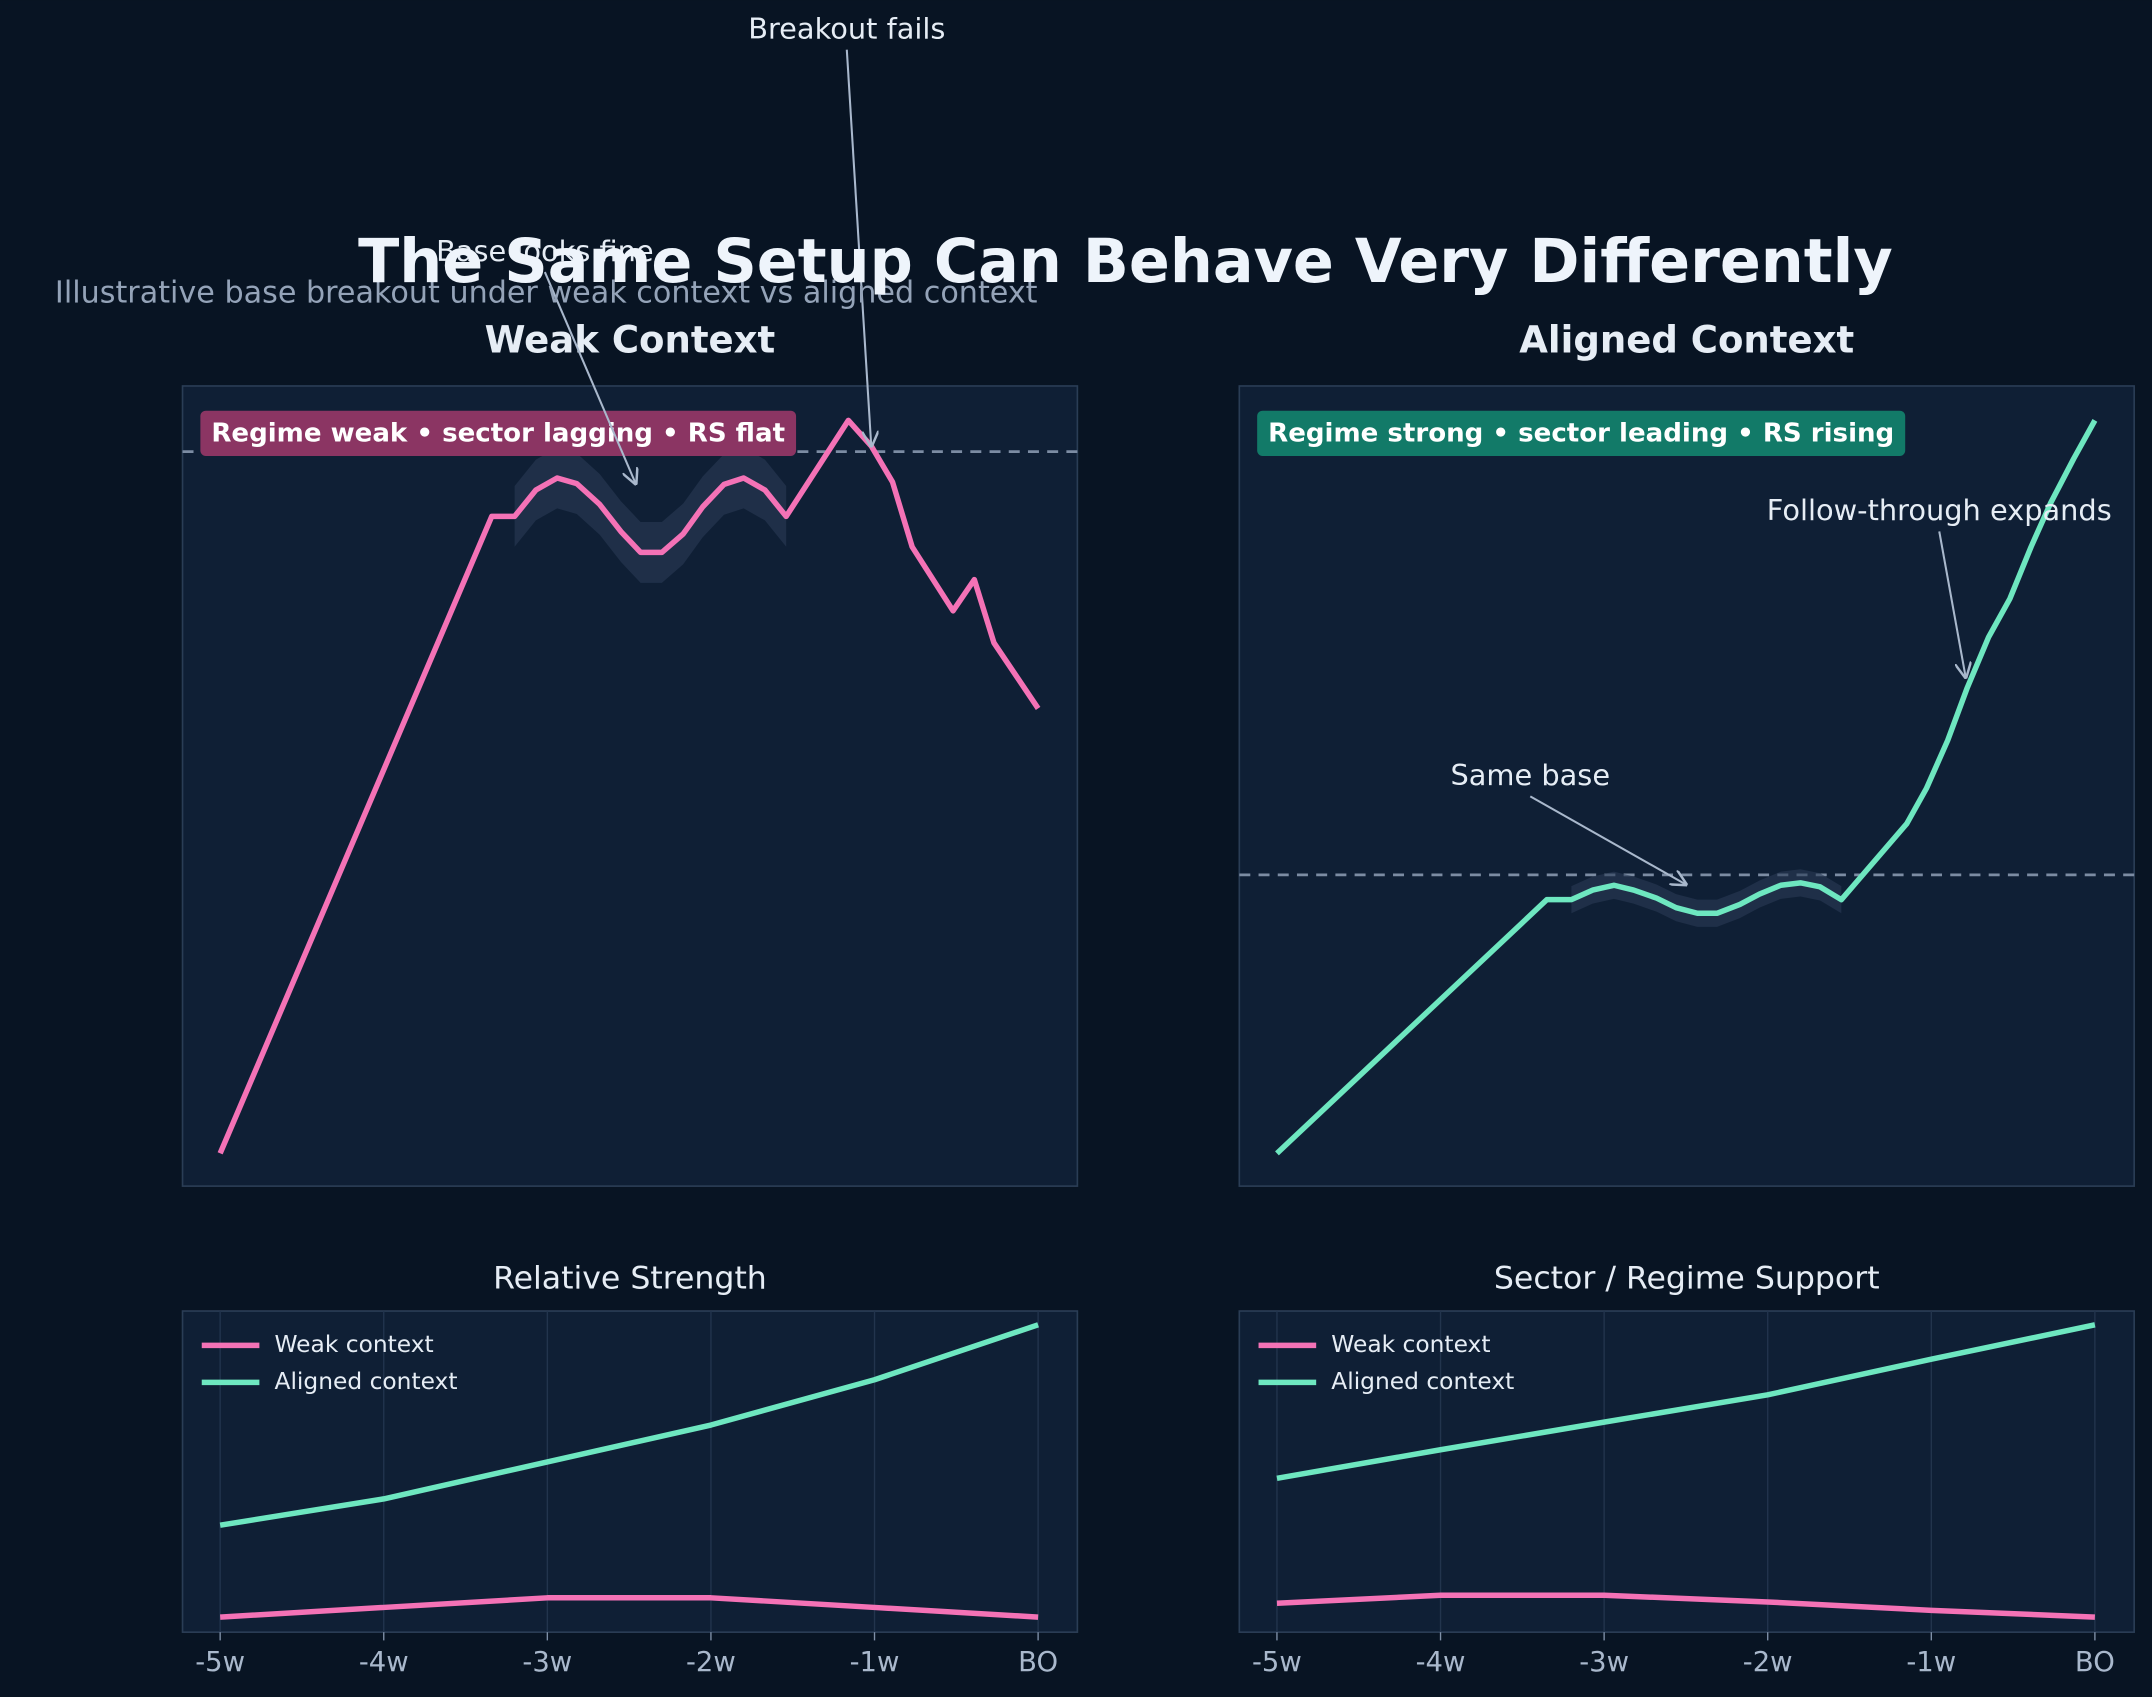 This screenshot has width=2152, height=1697. I want to click on panel, so click(1686, 1471).